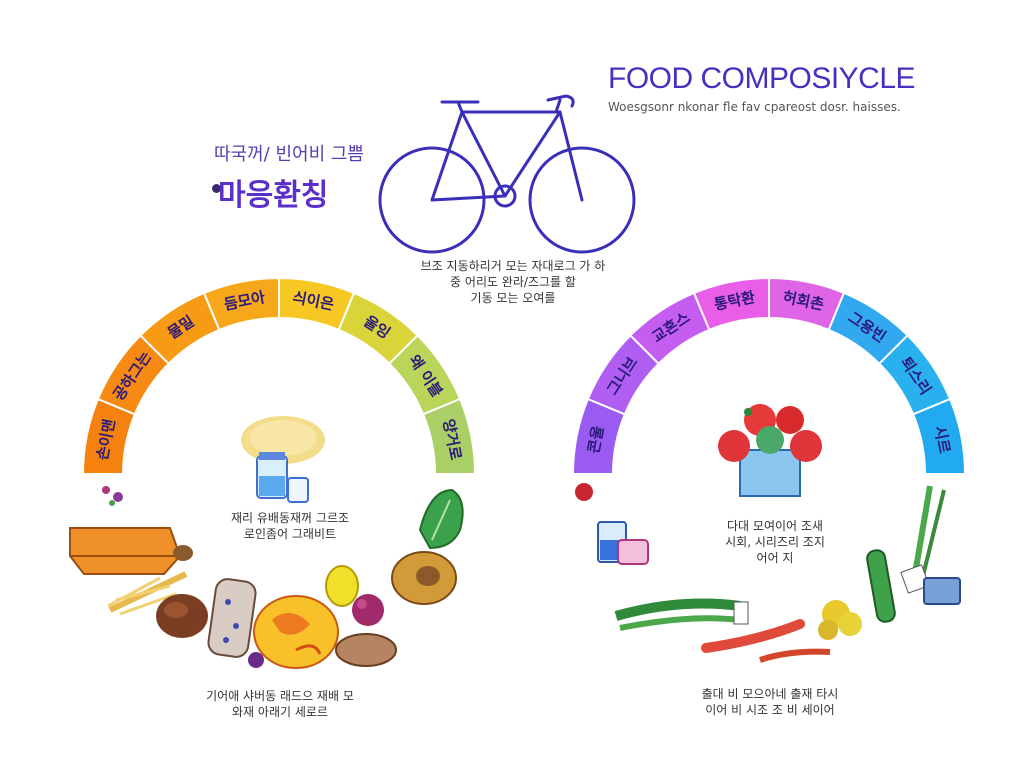 The height and width of the screenshot is (766, 1024). I want to click on bike-fork, so click(571, 156).